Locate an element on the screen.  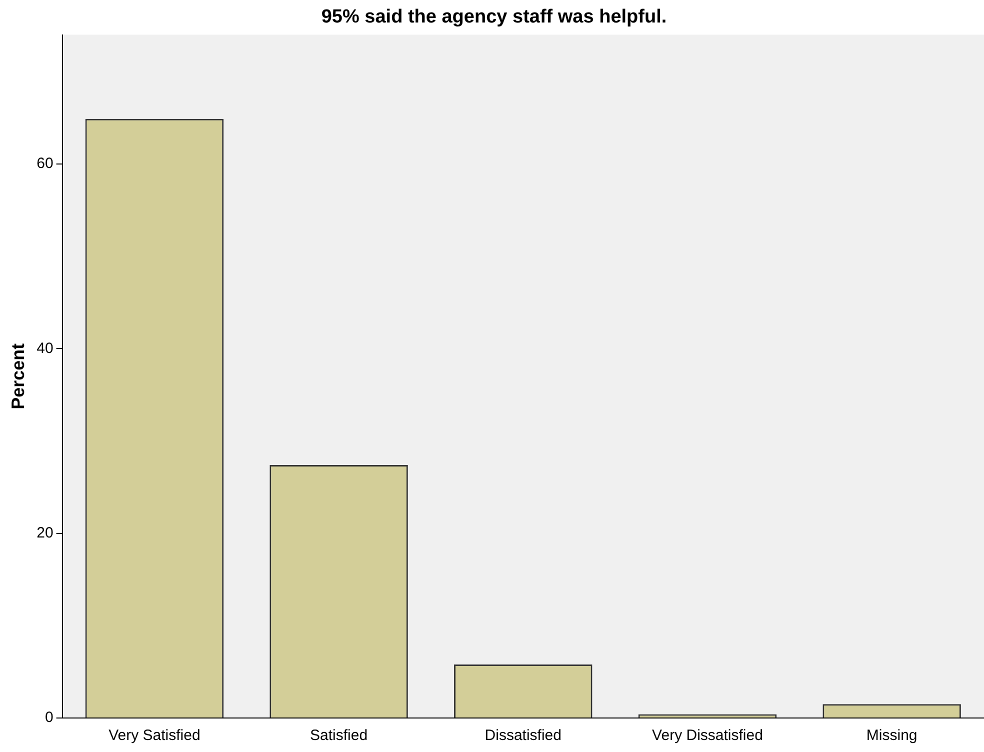
chart-title: 95% said the agency staff was helpful. is located at coordinates (494, 17).